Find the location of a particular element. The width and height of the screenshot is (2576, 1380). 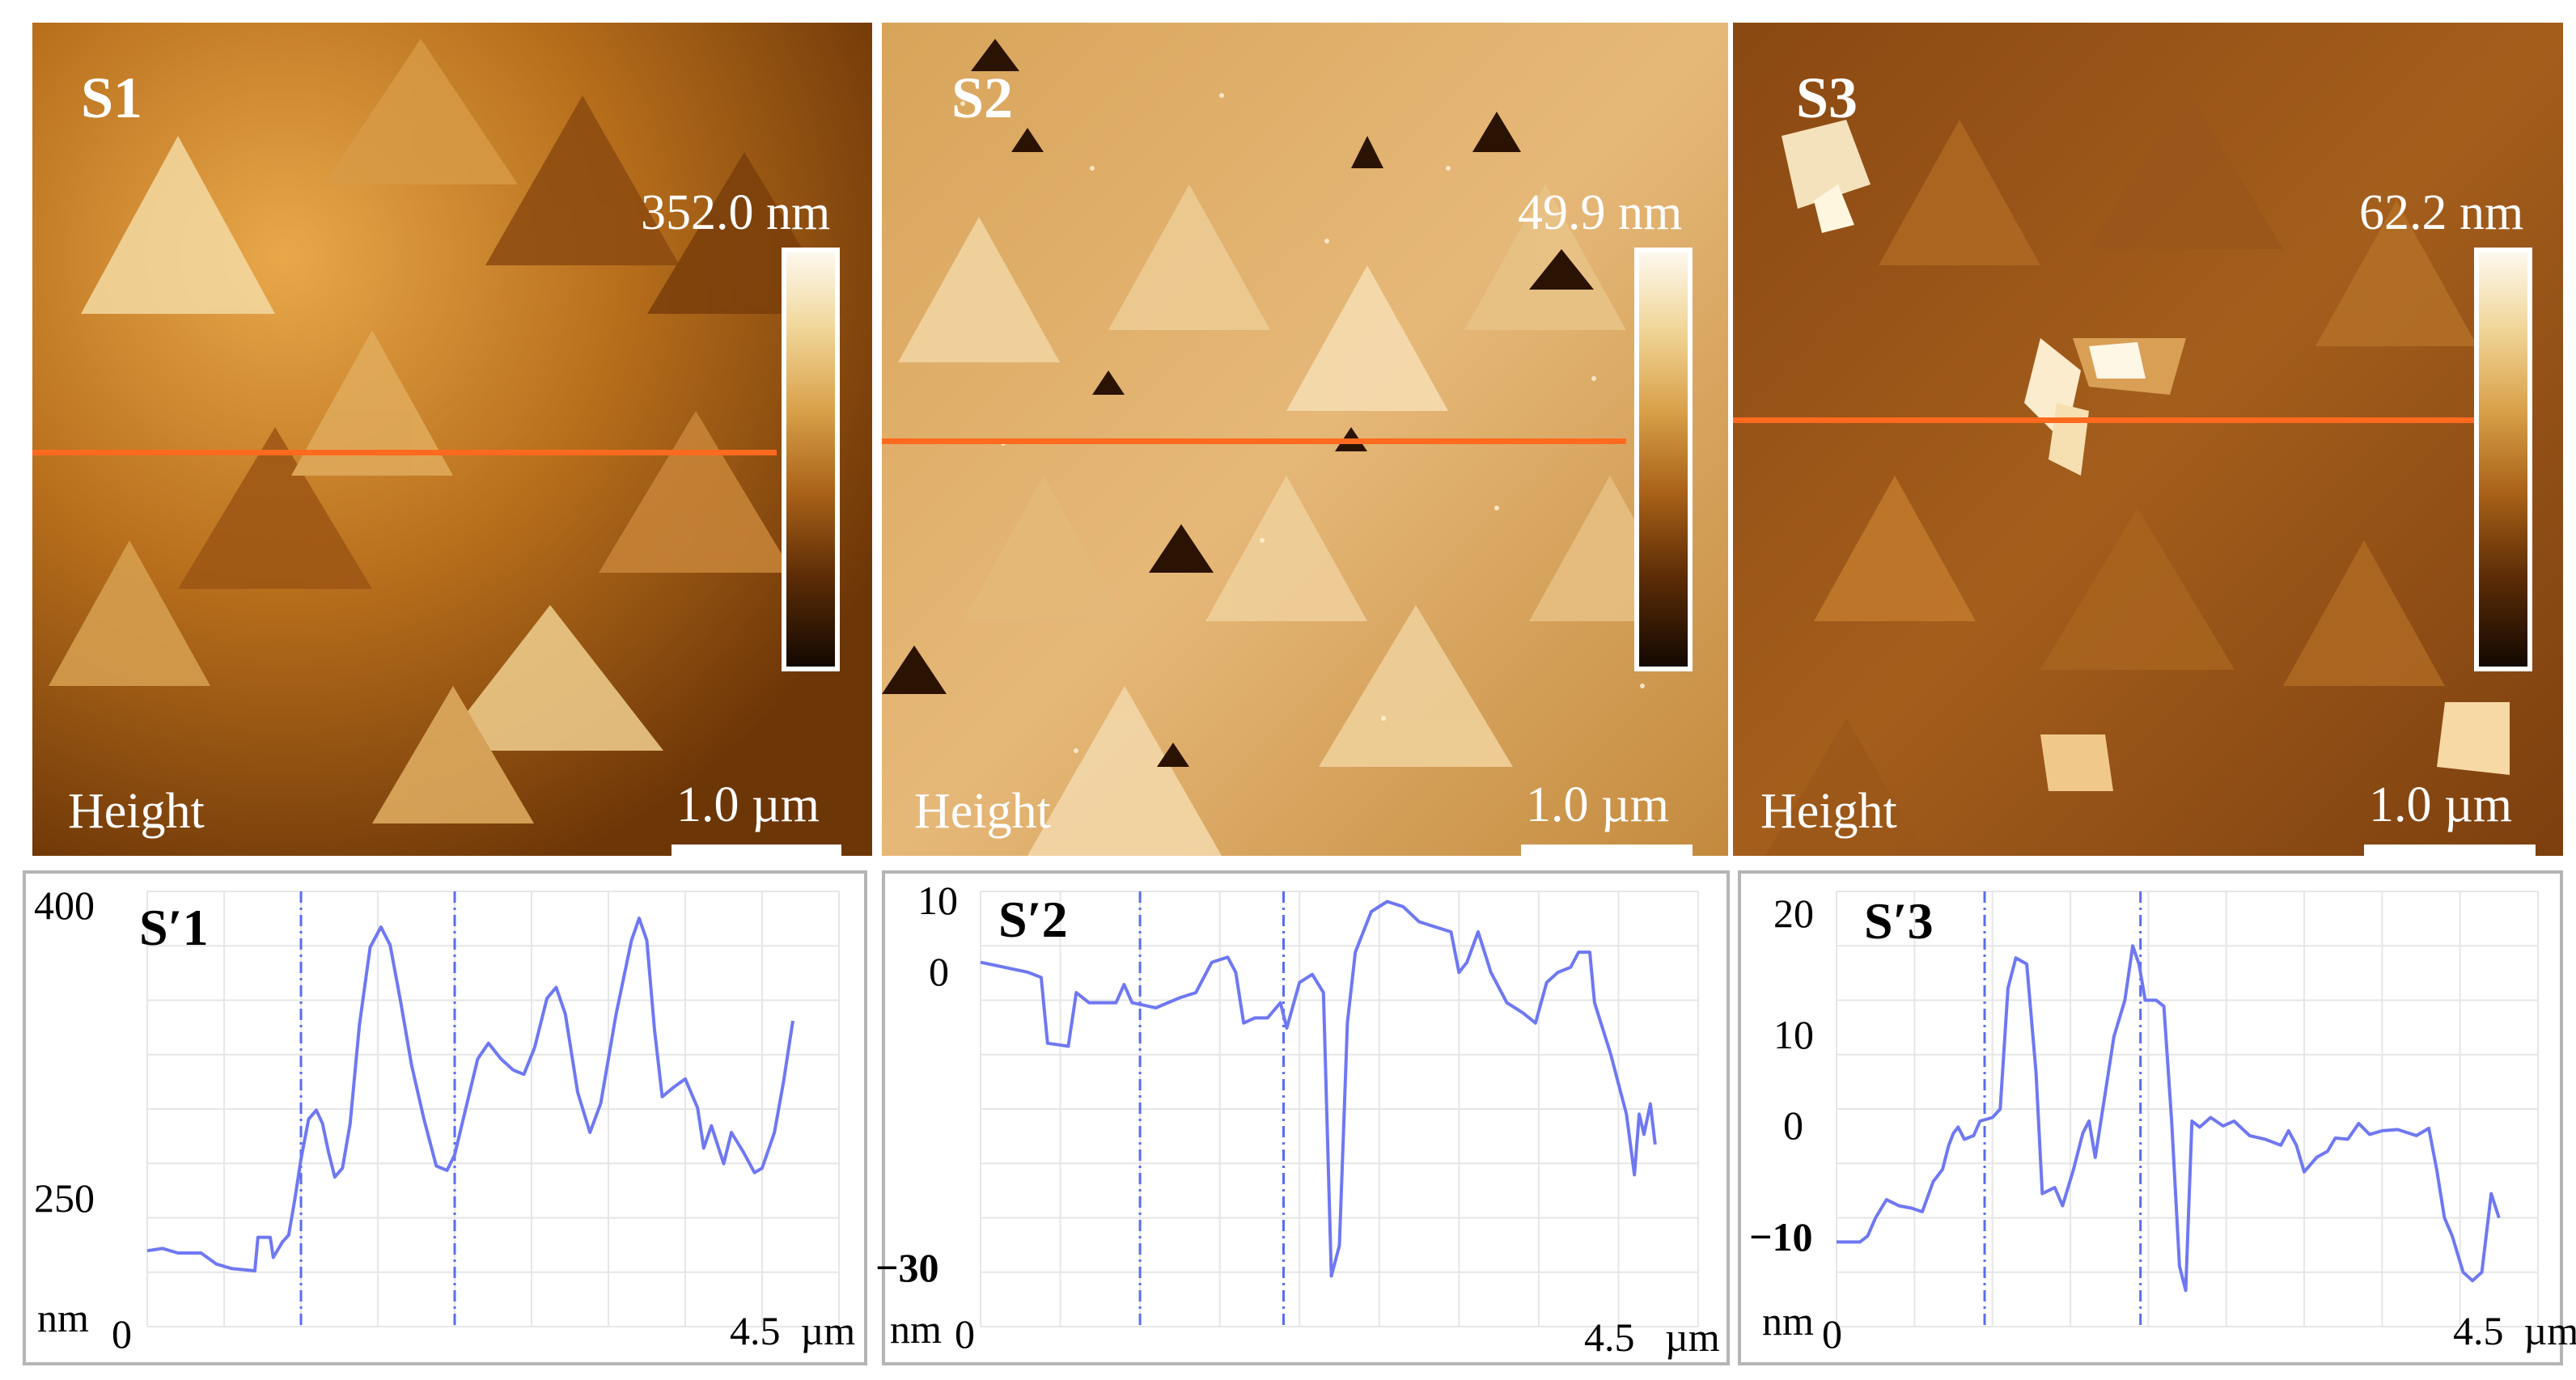

channel-label-s1: Height is located at coordinates (136, 811).